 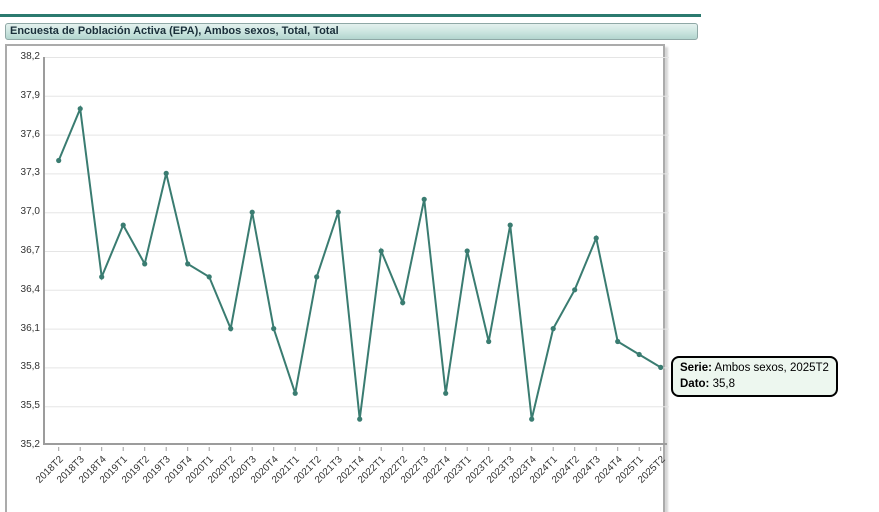 What do you see at coordinates (243, 470) in the screenshot?
I see `x-axis-label: 2020T3` at bounding box center [243, 470].